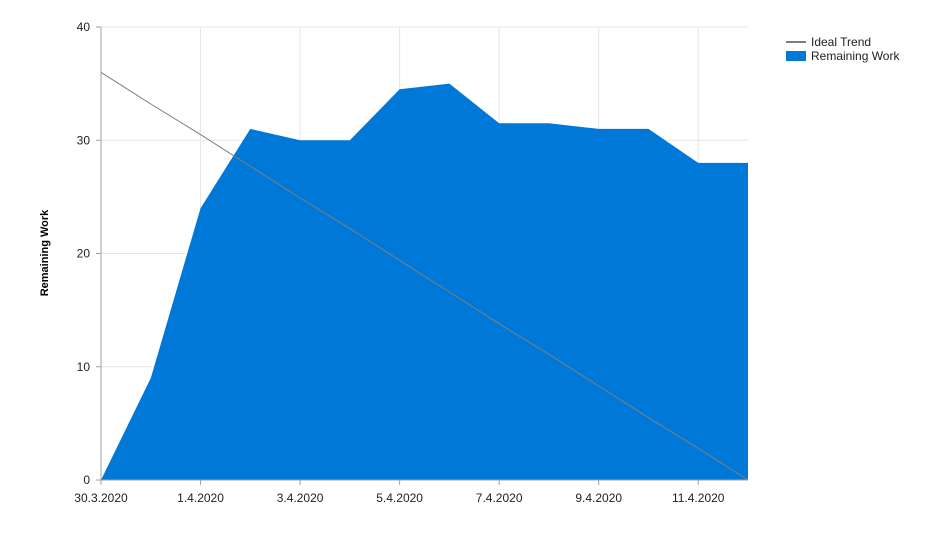 The height and width of the screenshot is (533, 936). I want to click on x-tick-label: 9.4.2020, so click(598, 498).